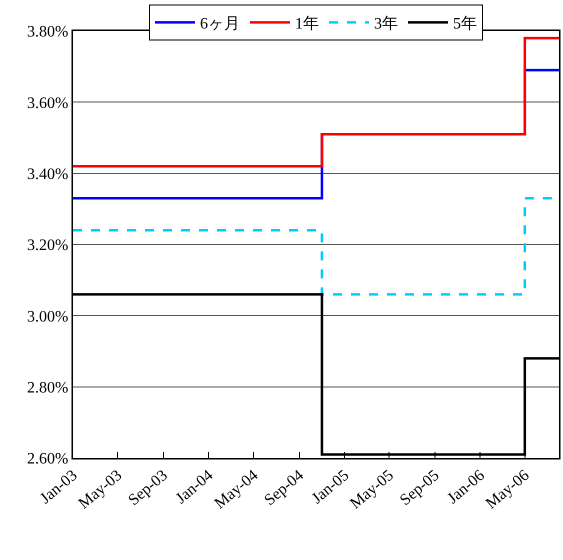 The width and height of the screenshot is (563, 560). I want to click on y-tick-label: 2.80%, so click(47, 387).